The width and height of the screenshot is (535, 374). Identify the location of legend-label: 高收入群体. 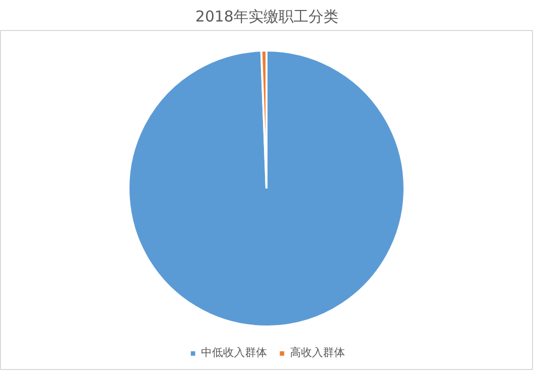
(317, 352).